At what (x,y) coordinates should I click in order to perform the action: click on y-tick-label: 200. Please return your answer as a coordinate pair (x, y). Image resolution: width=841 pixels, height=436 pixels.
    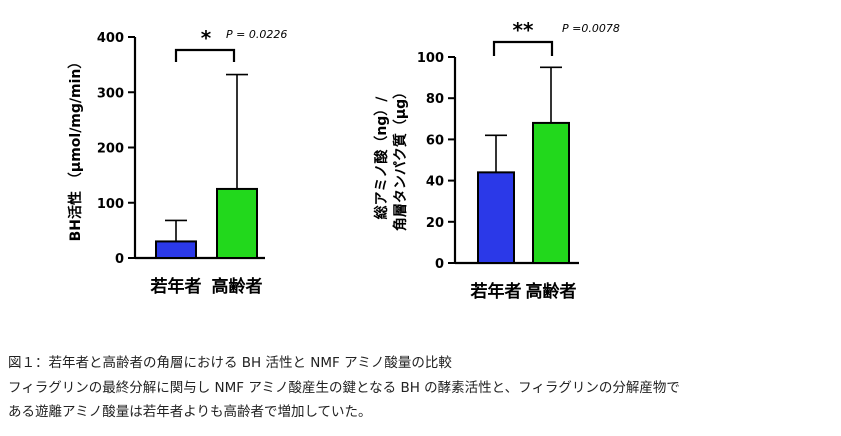
    Looking at the image, I should click on (110, 149).